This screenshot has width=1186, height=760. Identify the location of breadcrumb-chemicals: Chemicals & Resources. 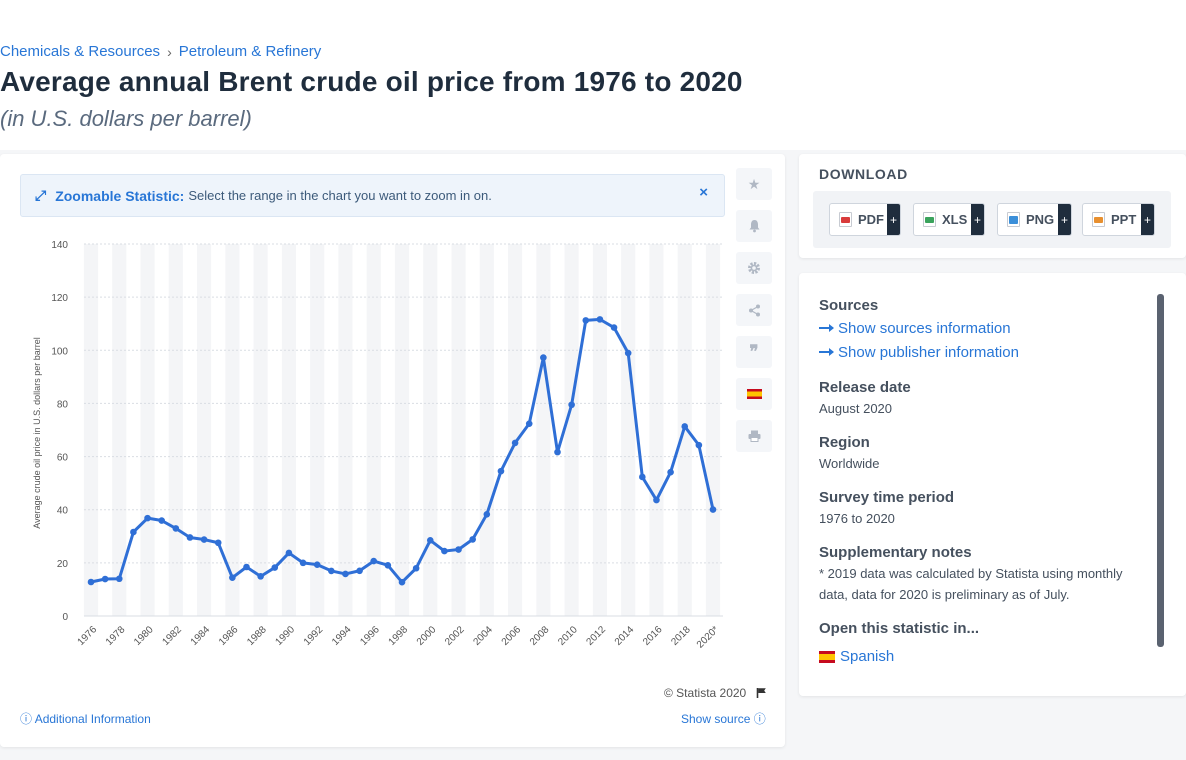
(80, 51).